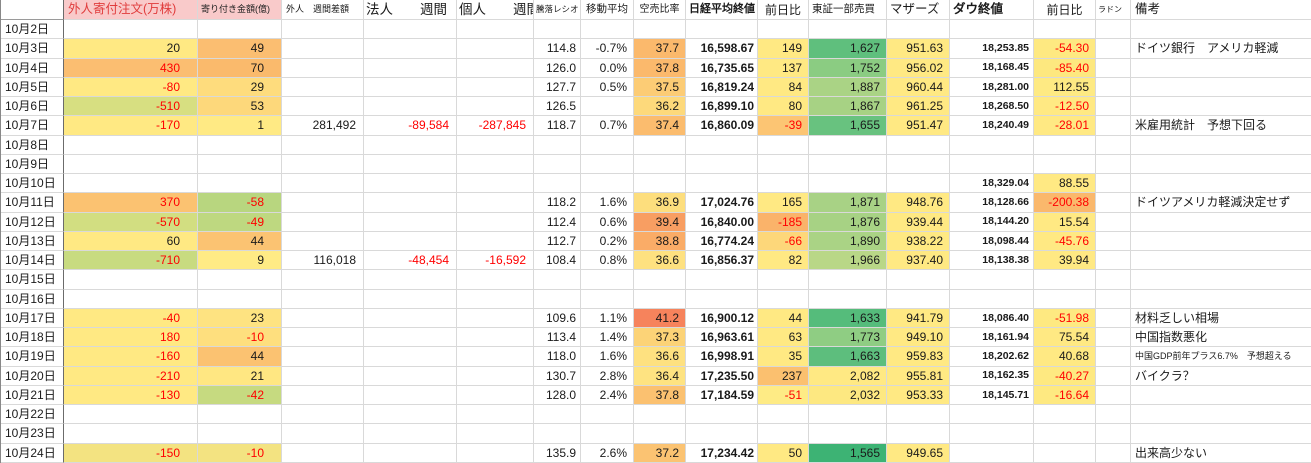  Describe the element at coordinates (722, 107) in the screenshot. I see `cell-nikkei: 16,899.10` at that location.